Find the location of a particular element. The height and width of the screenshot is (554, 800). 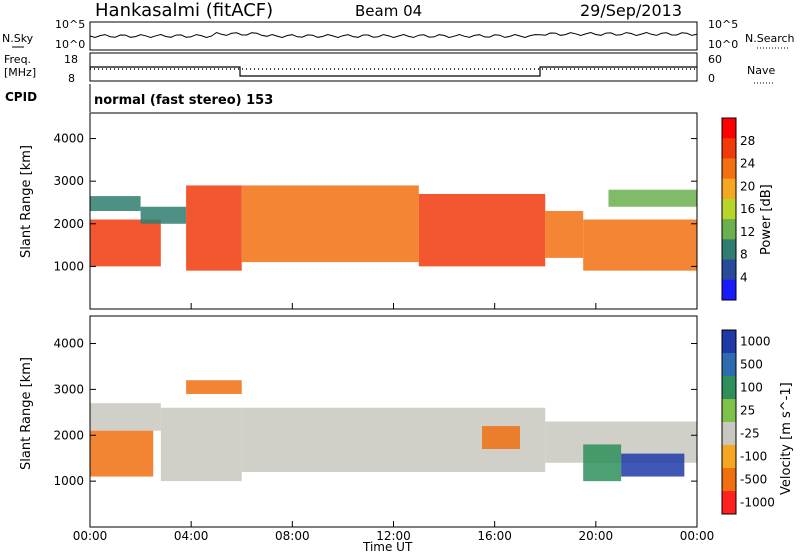

nsky-panel: N.Sky 10^5 10^0 N.Search 10^5 10^0 is located at coordinates (398, 34).